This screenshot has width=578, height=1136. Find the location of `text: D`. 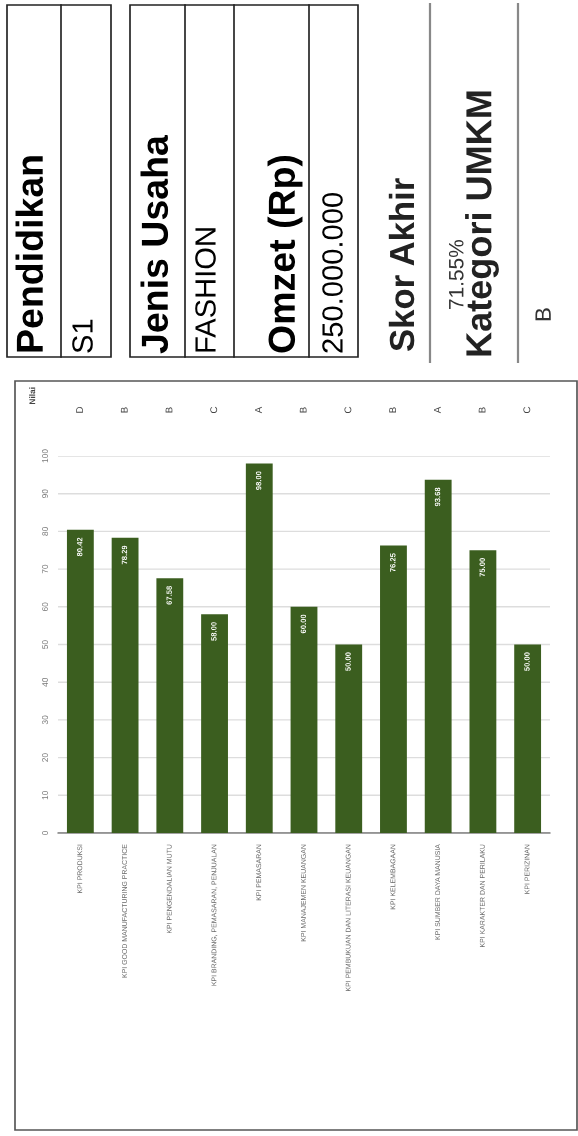

text: D is located at coordinates (79, 409).